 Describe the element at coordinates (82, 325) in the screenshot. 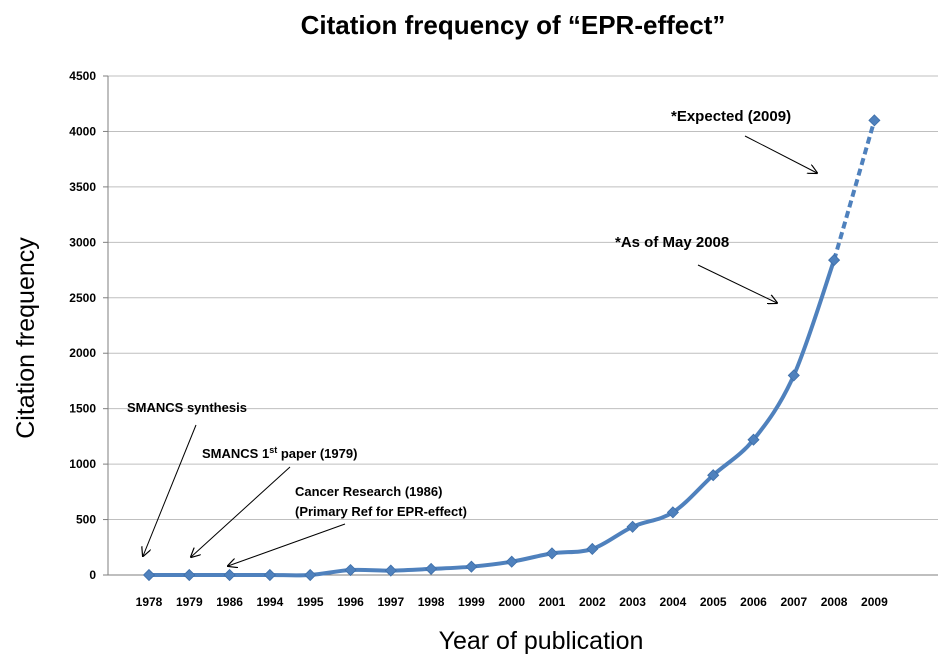

I see `y-tick-labels: 0 500 1000 1500 2000 2500 3000 3500 4000 4500` at that location.